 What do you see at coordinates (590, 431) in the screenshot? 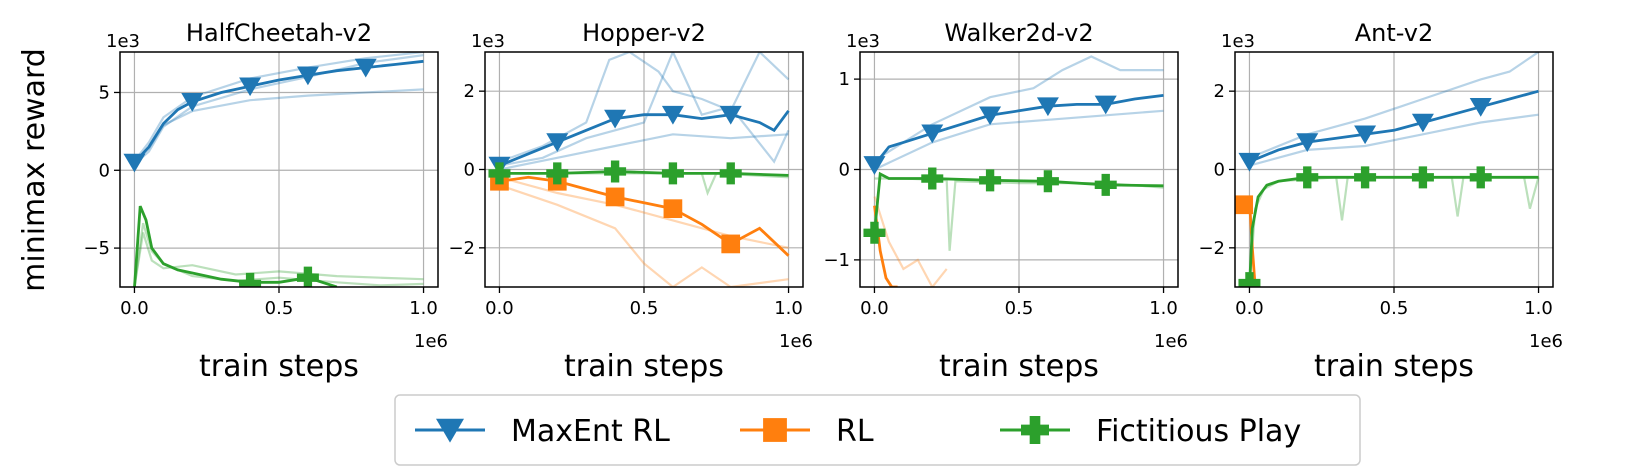
I see `legend-label: MaxEnt RL` at bounding box center [590, 431].